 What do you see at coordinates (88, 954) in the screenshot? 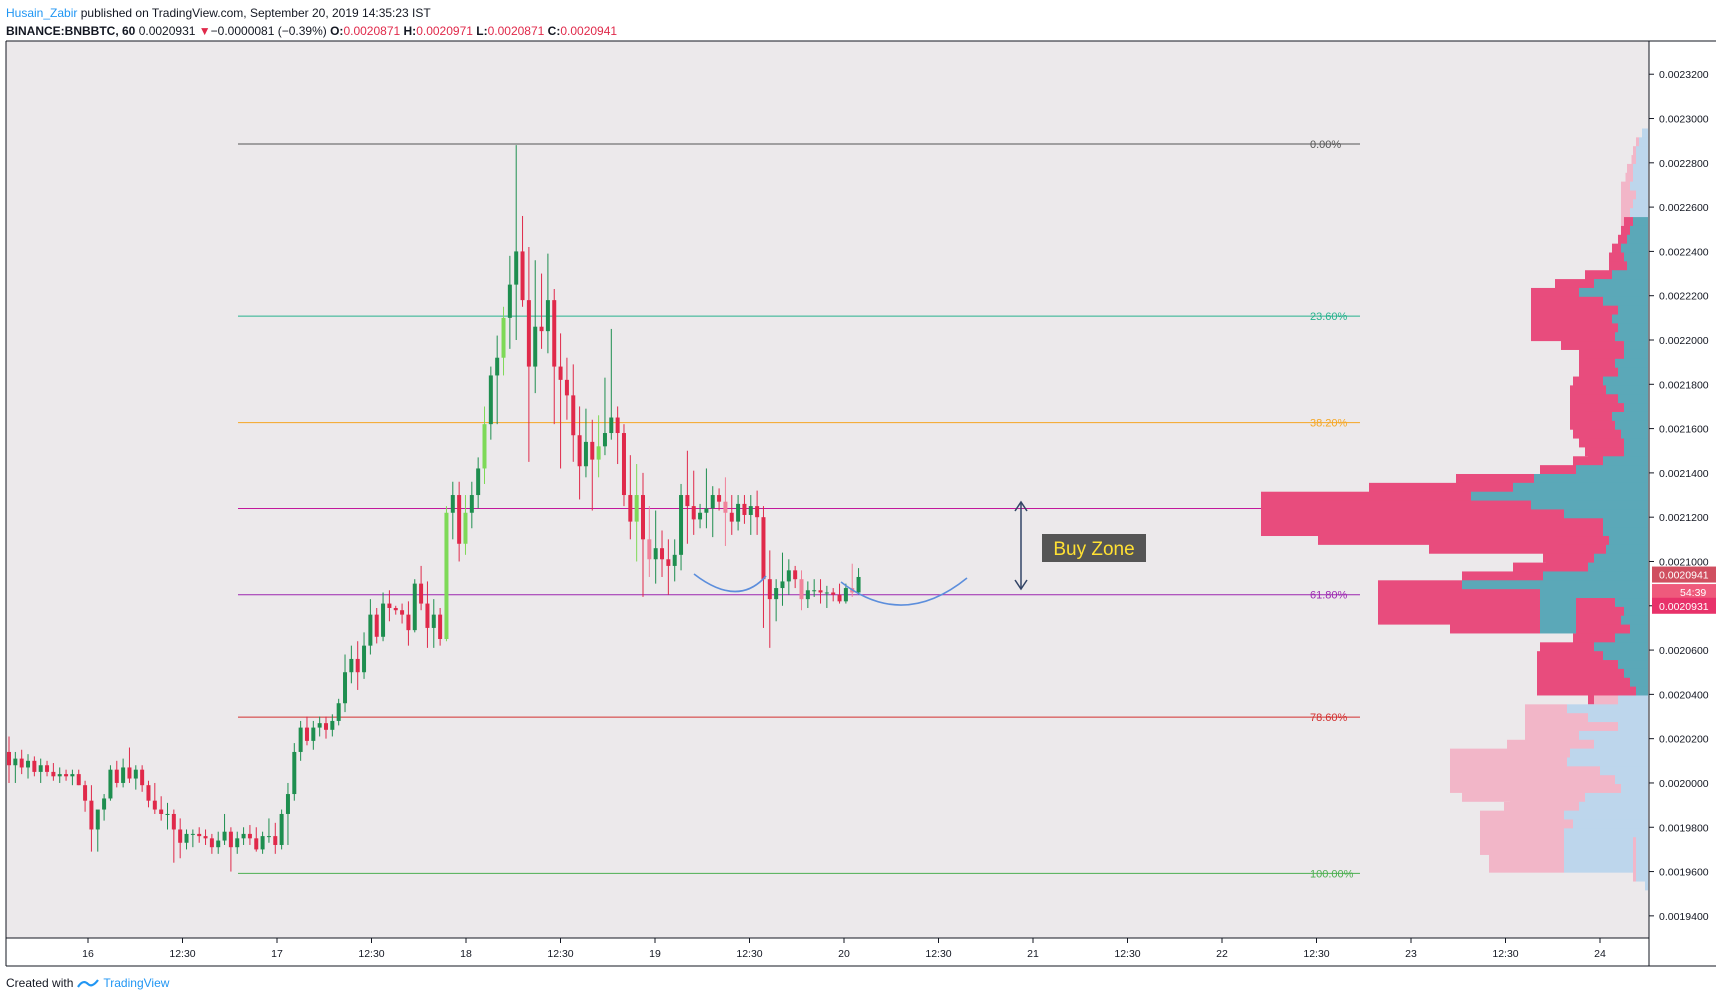
I see `x-tick-label: 16` at bounding box center [88, 954].